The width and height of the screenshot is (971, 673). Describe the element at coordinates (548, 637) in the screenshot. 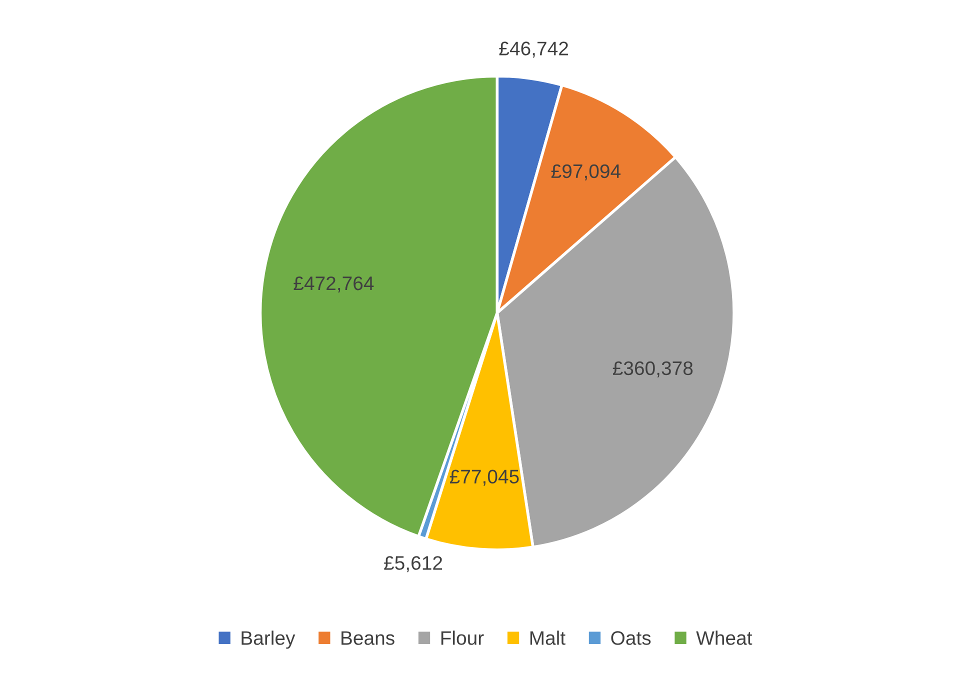

I see `legend-label: Malt` at that location.